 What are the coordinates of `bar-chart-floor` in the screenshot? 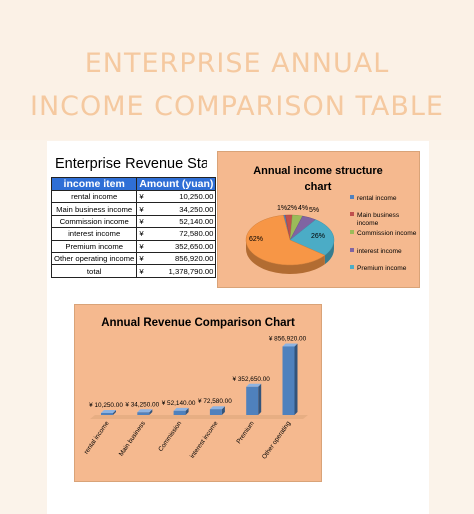 It's located at (199, 417).